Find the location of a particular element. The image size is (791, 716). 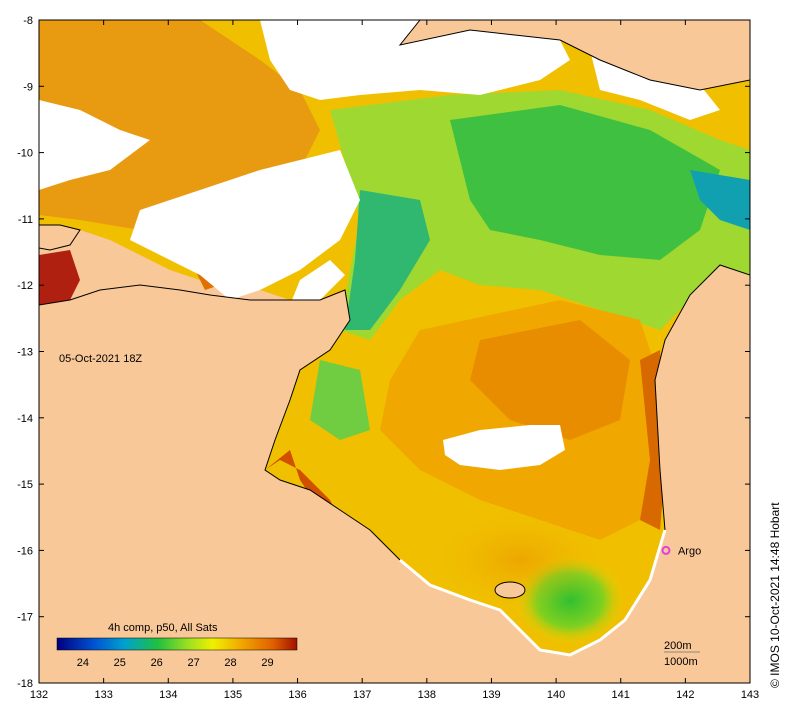

legend-colorbar is located at coordinates (177, 644).